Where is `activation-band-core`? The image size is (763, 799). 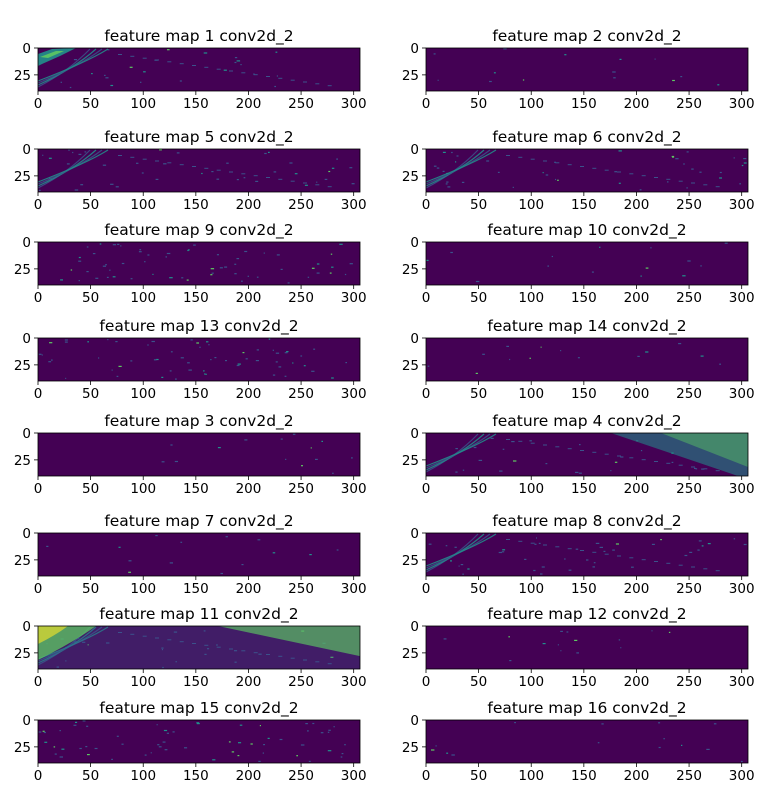
activation-band-core is located at coordinates (704, 450).